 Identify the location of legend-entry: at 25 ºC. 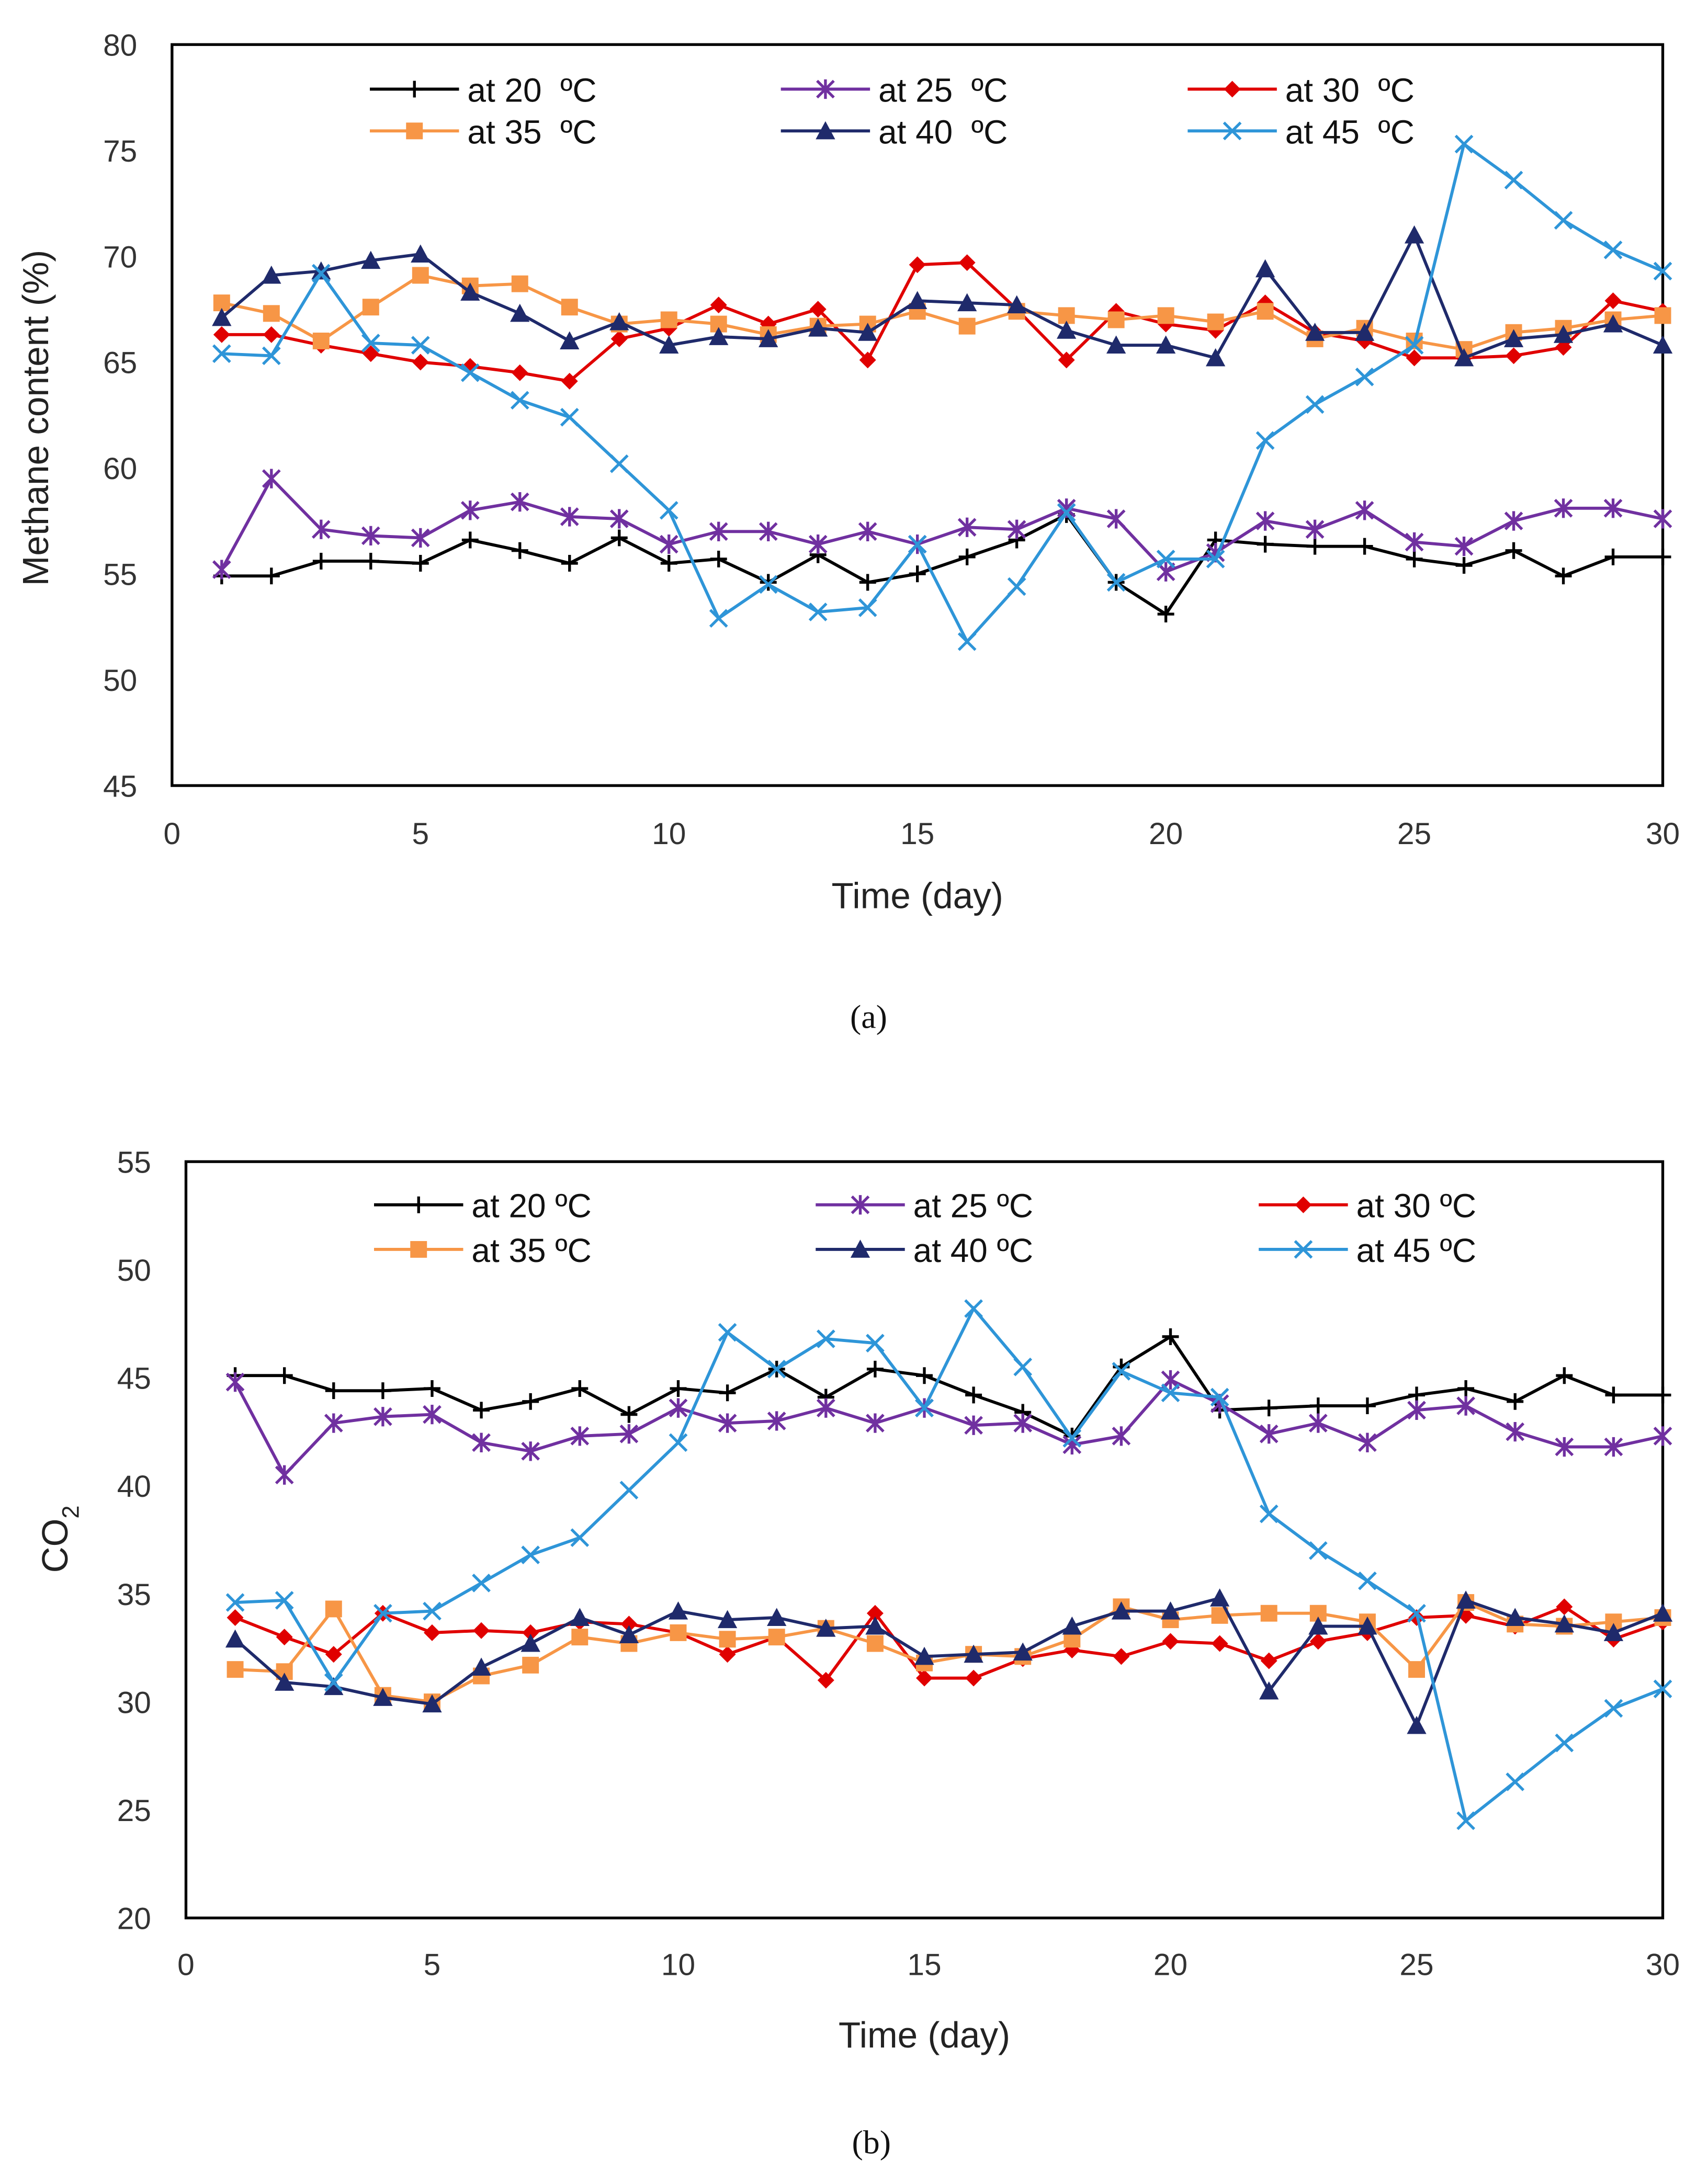
(924, 1206).